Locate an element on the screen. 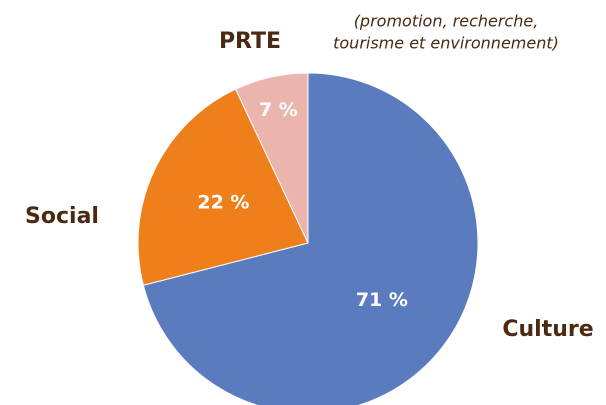 The height and width of the screenshot is (405, 606). category-label: Social is located at coordinates (62, 216).